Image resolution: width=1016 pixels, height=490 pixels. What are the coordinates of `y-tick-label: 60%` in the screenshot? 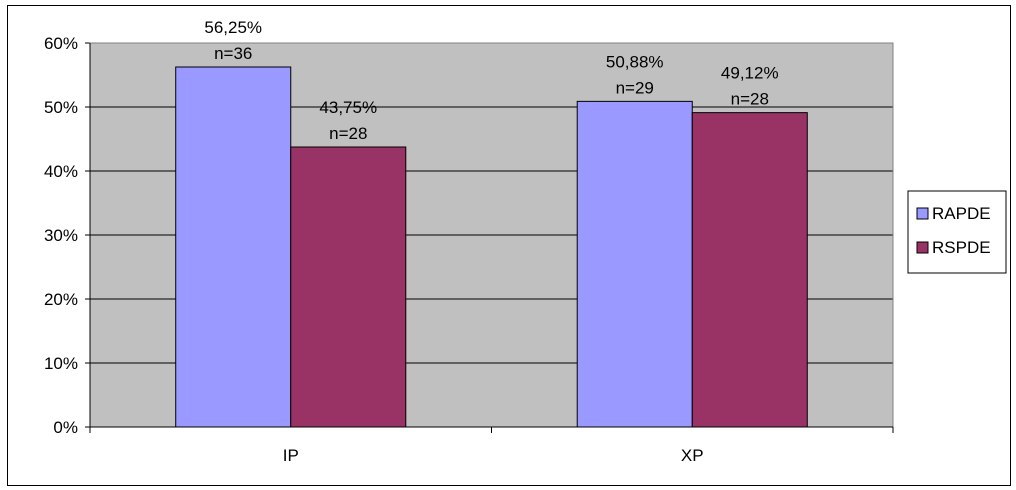 It's located at (61, 43).